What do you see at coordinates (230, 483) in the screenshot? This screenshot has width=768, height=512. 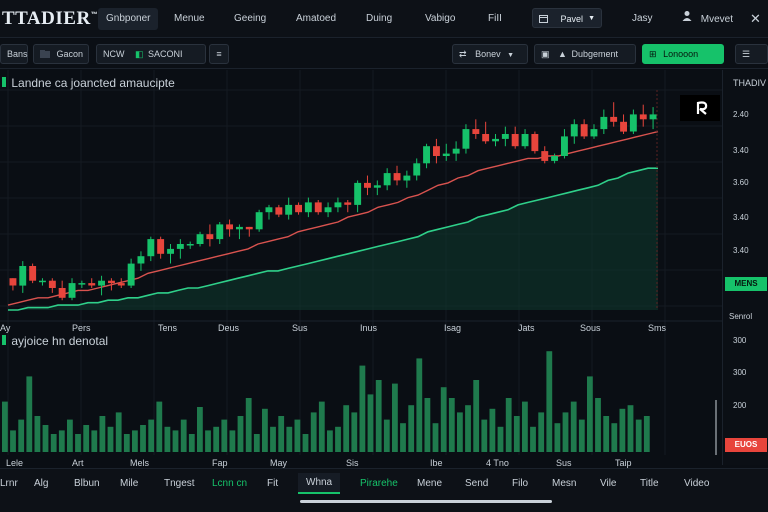 I see `bottom-item-5: Lcnn cn` at bounding box center [230, 483].